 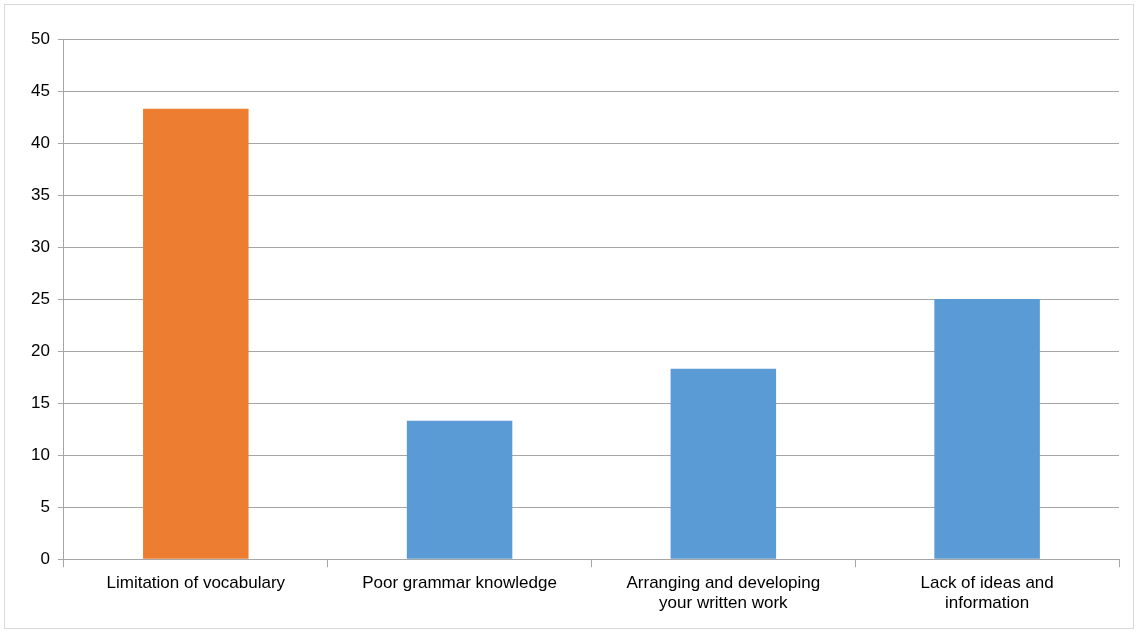 What do you see at coordinates (723, 593) in the screenshot?
I see `x-tick-label: Arranging and developing your written work` at bounding box center [723, 593].